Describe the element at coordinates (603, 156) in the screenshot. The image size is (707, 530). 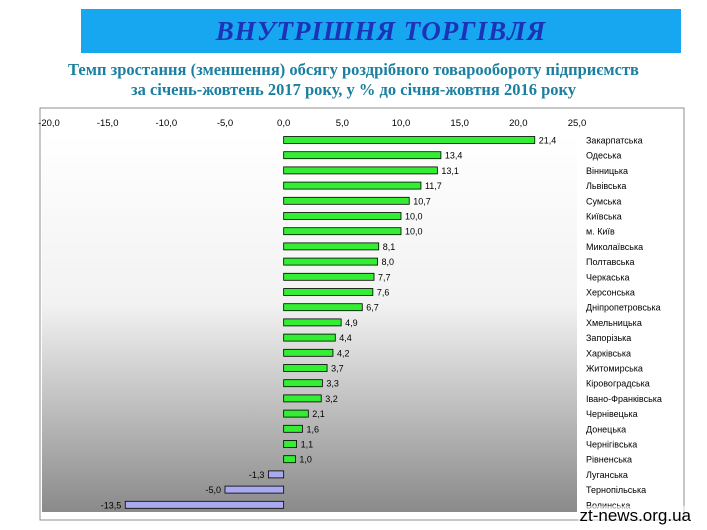
I see `category-label: Одеська` at that location.